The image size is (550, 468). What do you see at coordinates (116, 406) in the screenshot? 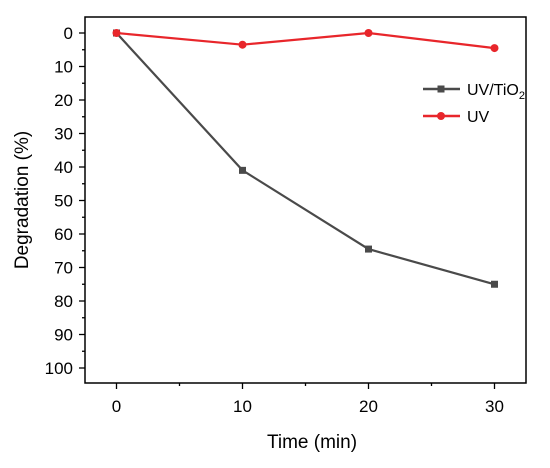
I see `x-tick-label-0: 0` at bounding box center [116, 406].